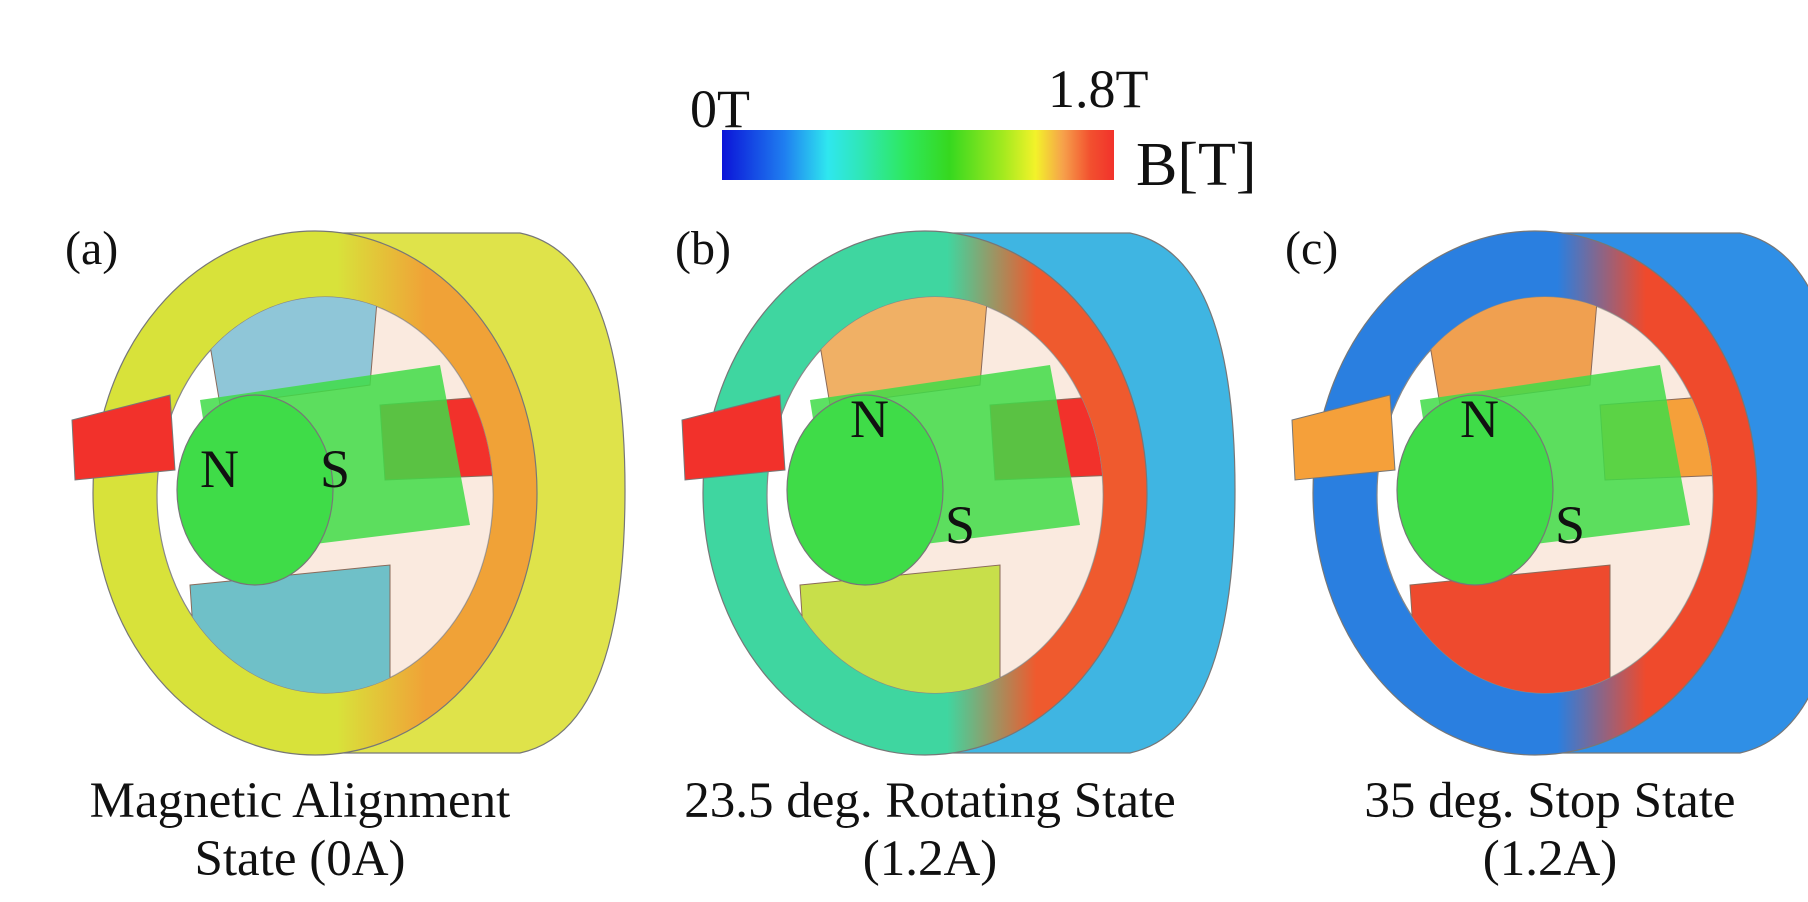 Image resolution: width=1808 pixels, height=902 pixels. What do you see at coordinates (930, 830) in the screenshot?
I see `caption-b: 23.5 deg. Rotating State (1.2A)` at bounding box center [930, 830].